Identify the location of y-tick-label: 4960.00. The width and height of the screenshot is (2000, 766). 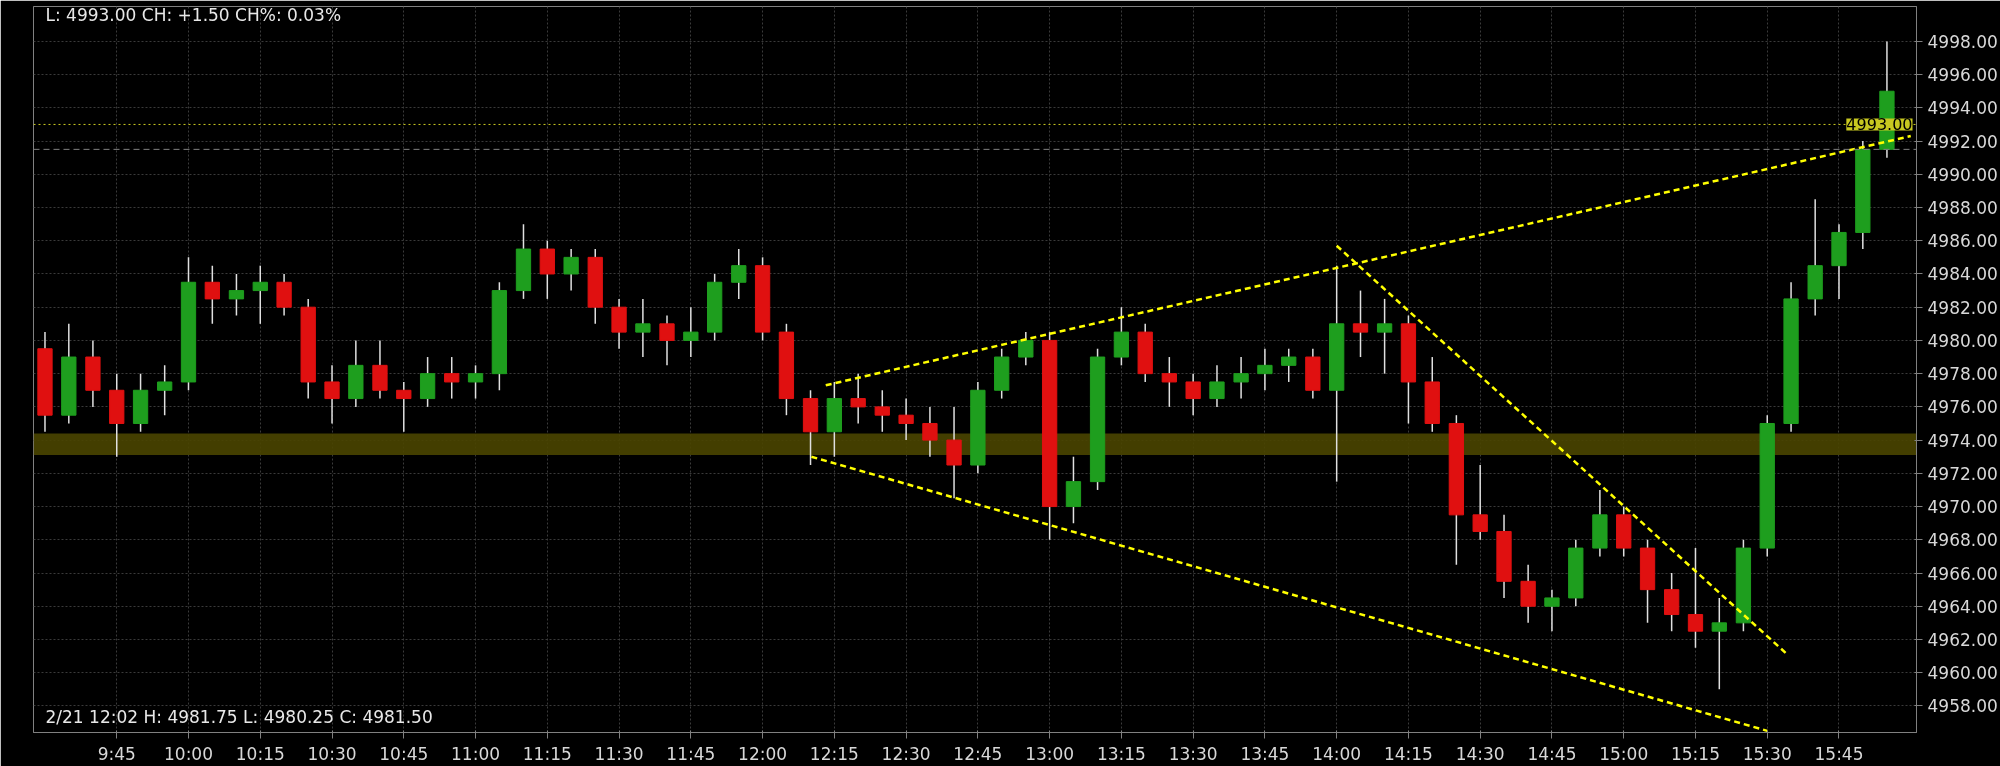
(1962, 673).